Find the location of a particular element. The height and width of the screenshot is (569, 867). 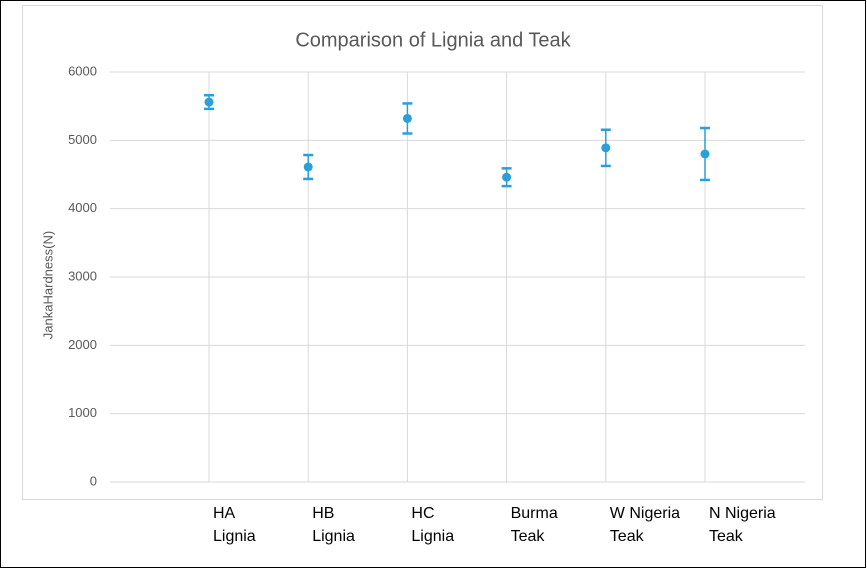

x-tick-label: HC is located at coordinates (422, 513).